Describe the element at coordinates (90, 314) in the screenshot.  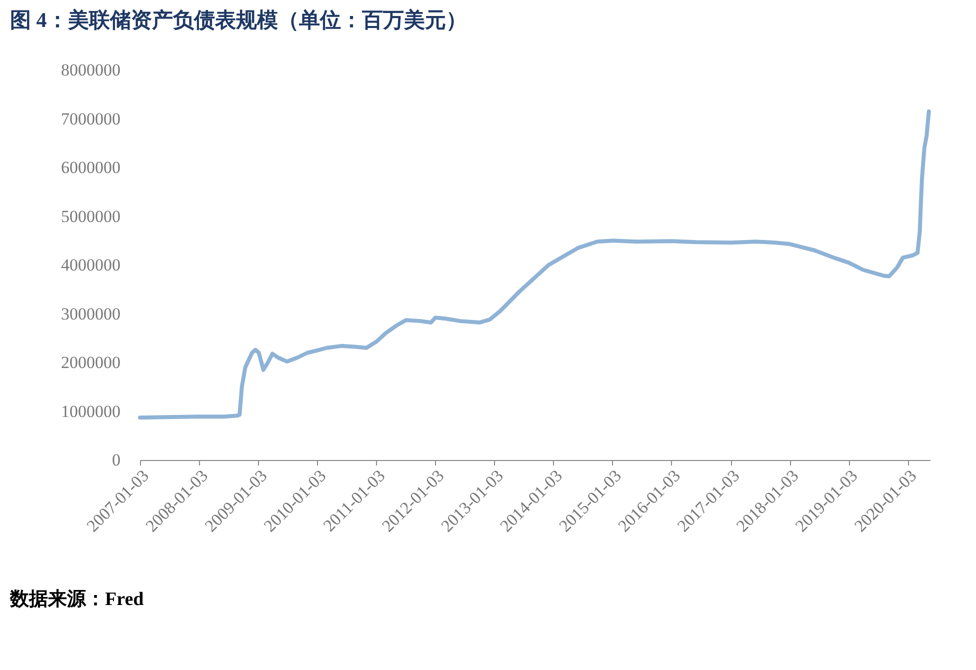
I see `y-tick-label: 3000000` at that location.